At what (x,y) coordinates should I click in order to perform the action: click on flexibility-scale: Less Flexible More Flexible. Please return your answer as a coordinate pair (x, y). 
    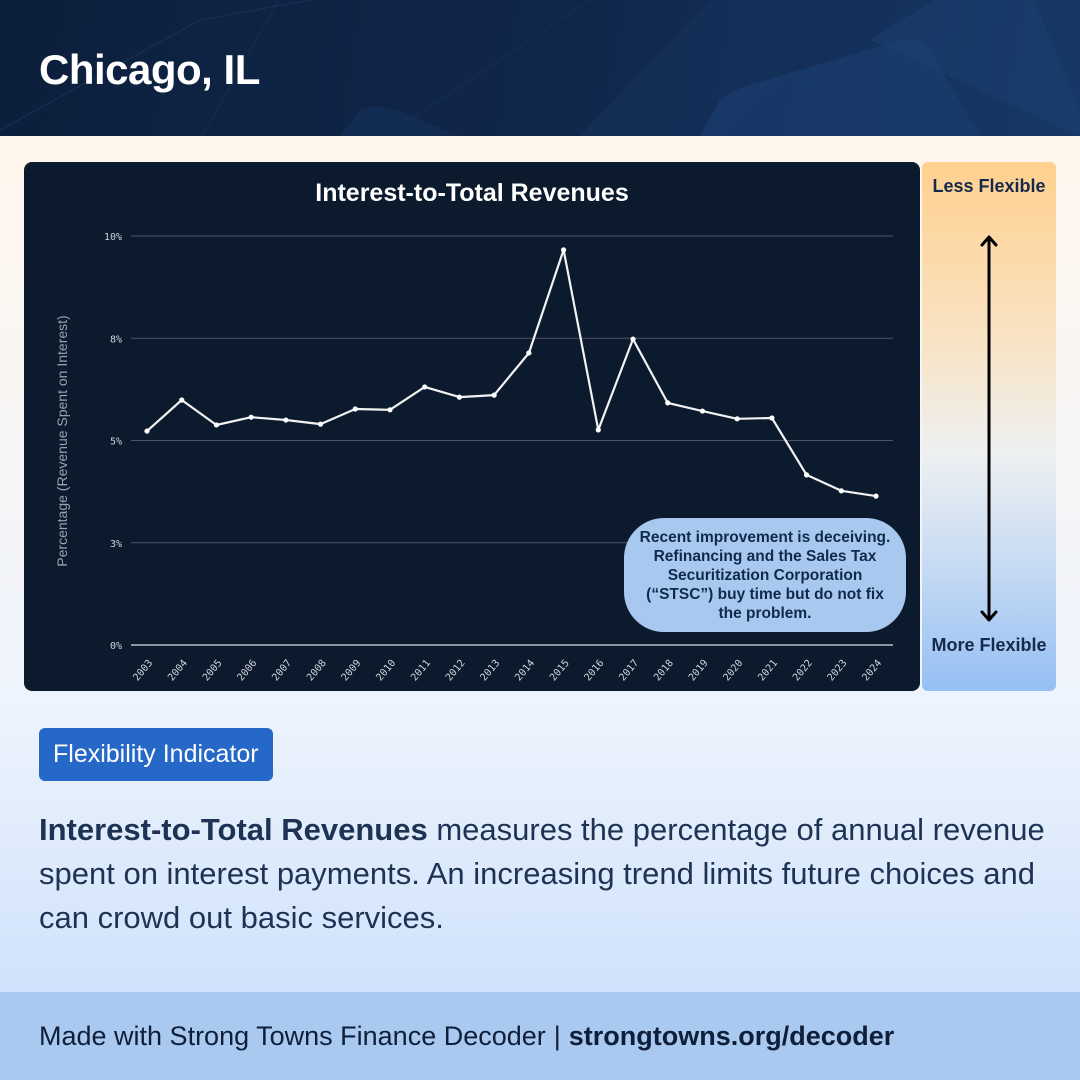
    Looking at the image, I should click on (989, 426).